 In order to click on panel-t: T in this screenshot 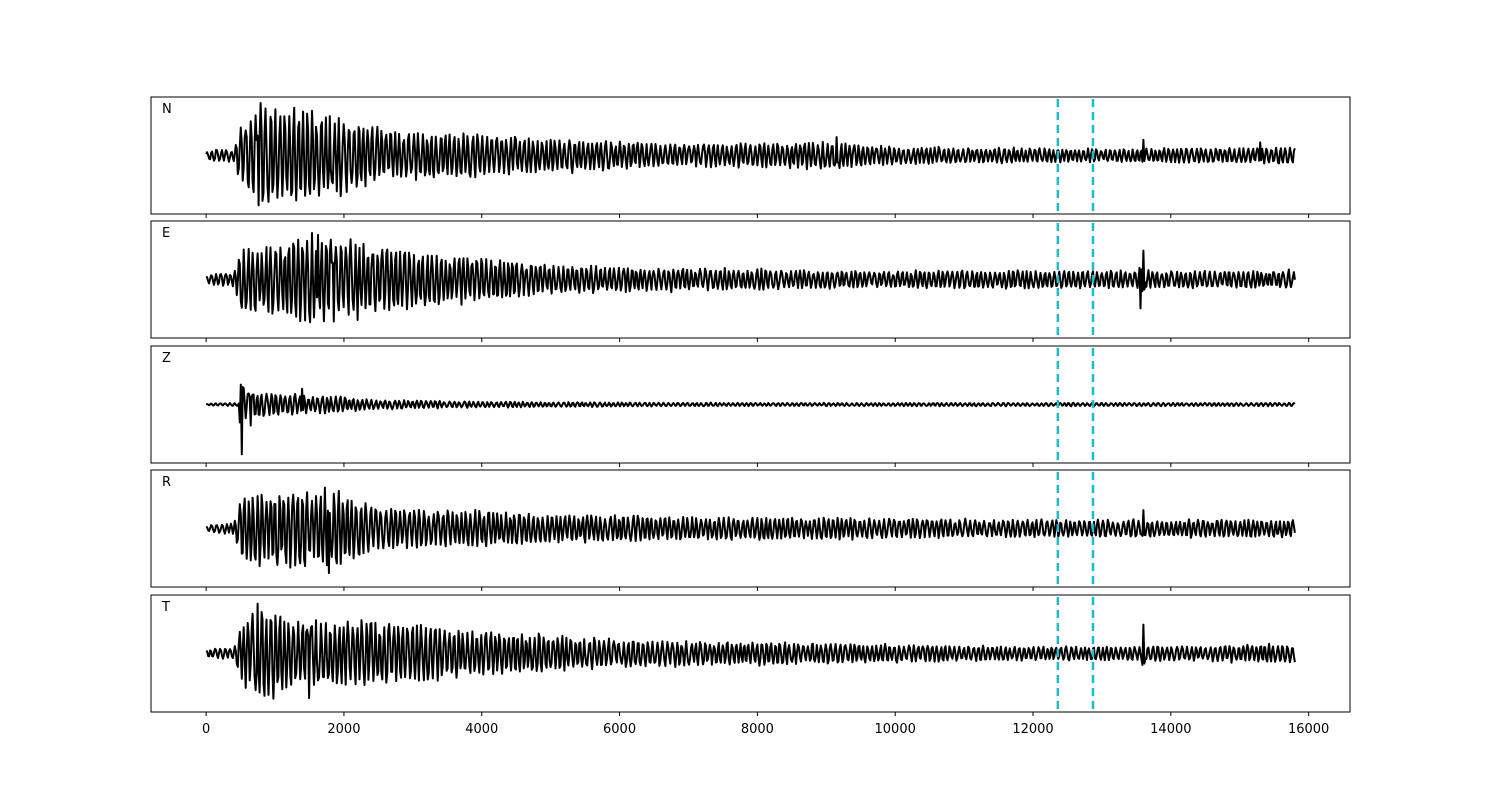, I will do `click(750, 655)`.